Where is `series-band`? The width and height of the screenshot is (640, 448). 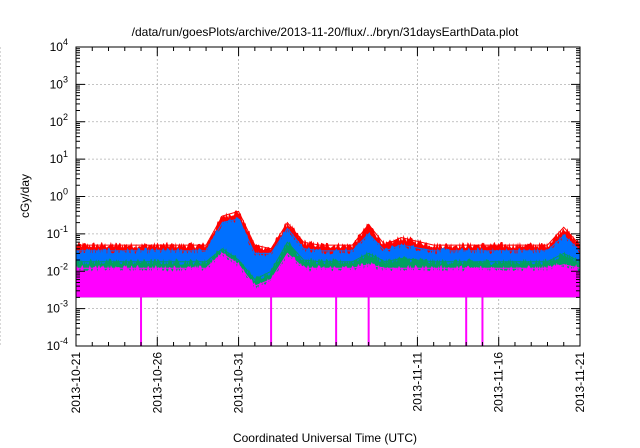 series-band is located at coordinates (328, 274).